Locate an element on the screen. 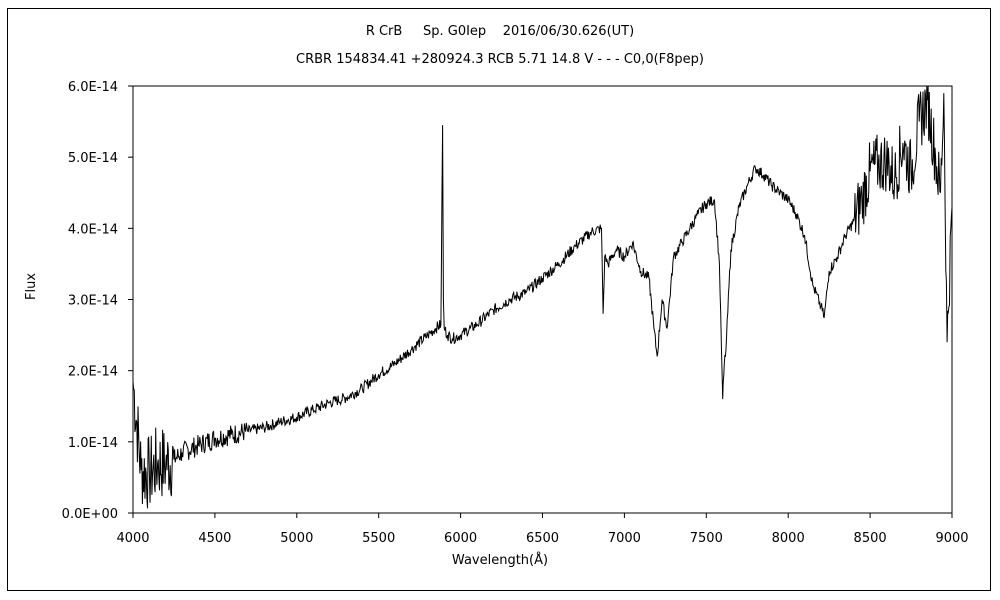 This screenshot has height=600, width=1000. y-tick-label: 5.0E-14 is located at coordinates (93, 158).